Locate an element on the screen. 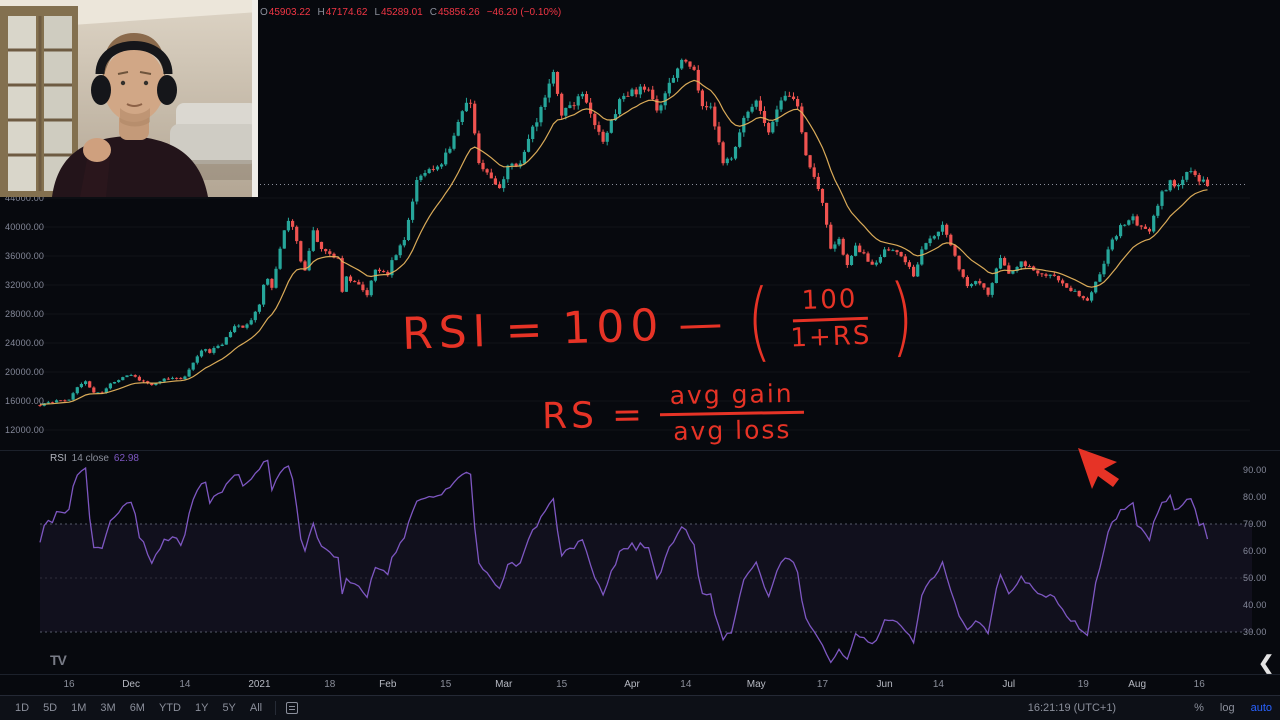  webcam-edge-bar is located at coordinates (255, 98).